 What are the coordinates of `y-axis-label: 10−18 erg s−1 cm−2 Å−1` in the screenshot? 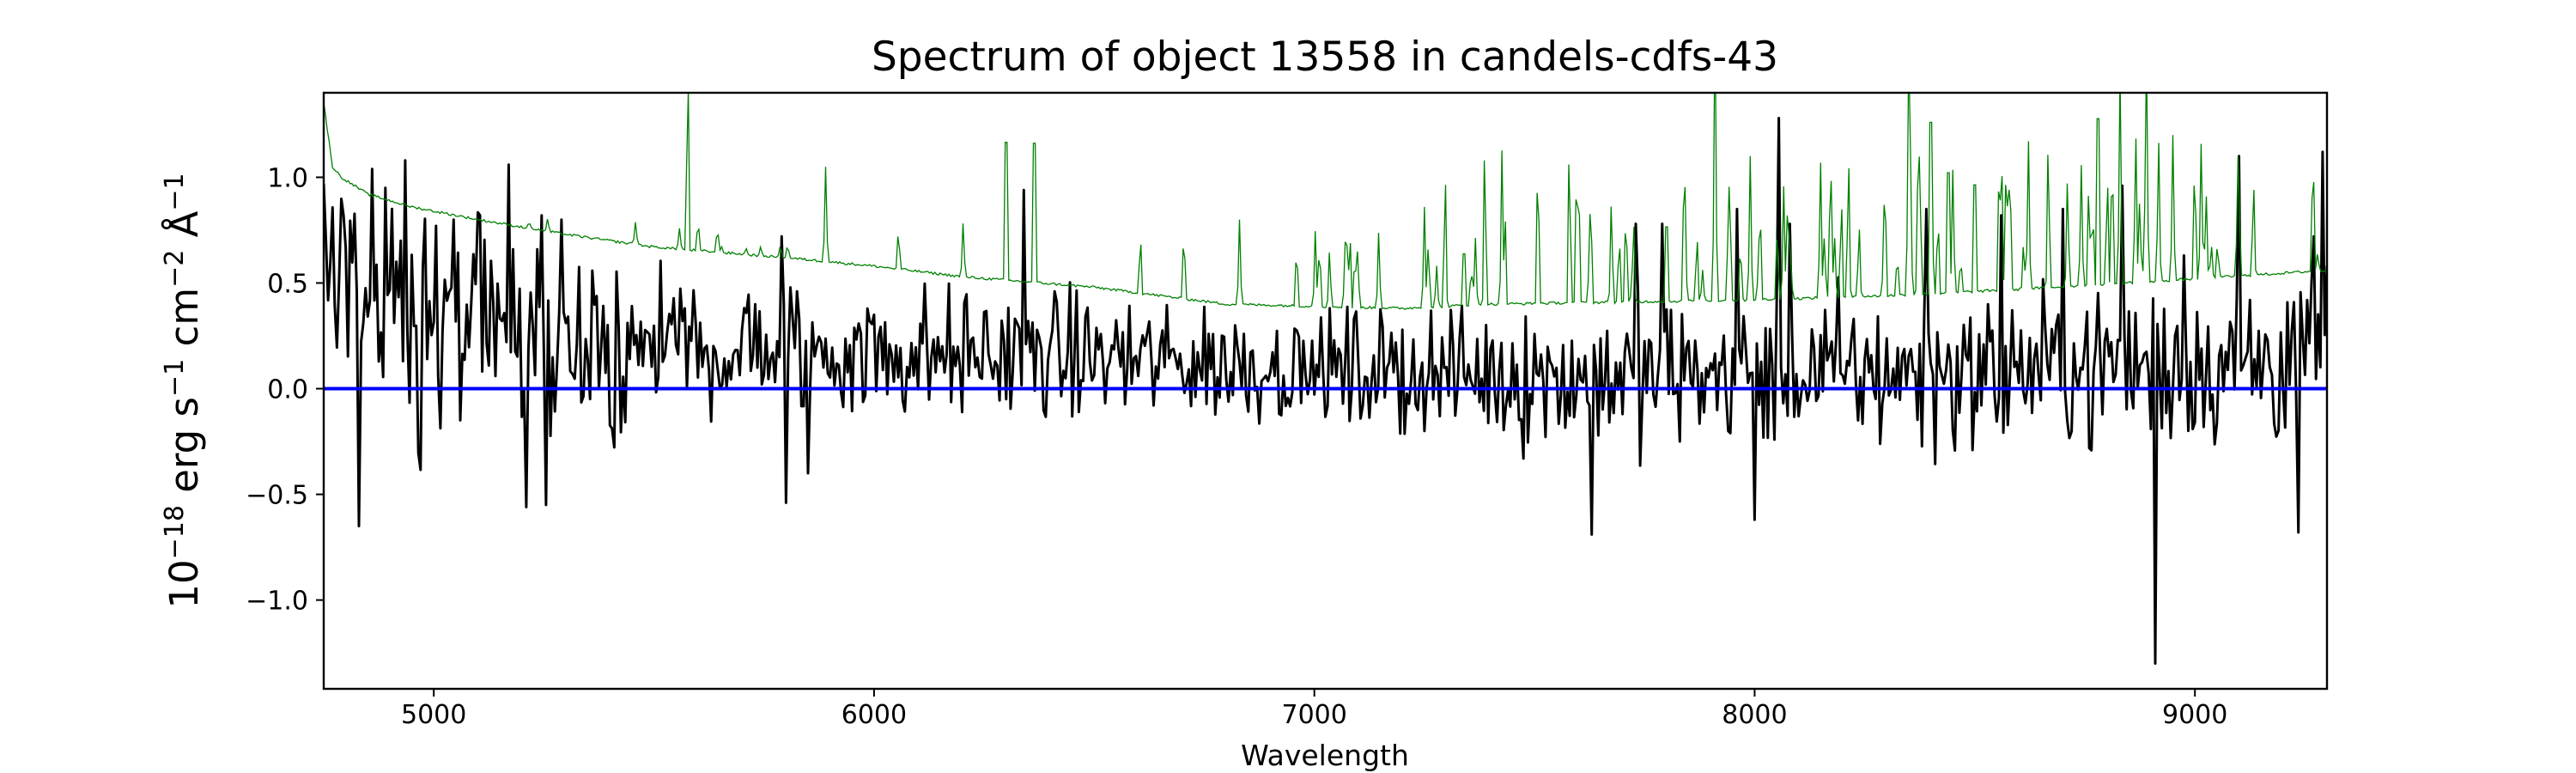 It's located at (183, 390).